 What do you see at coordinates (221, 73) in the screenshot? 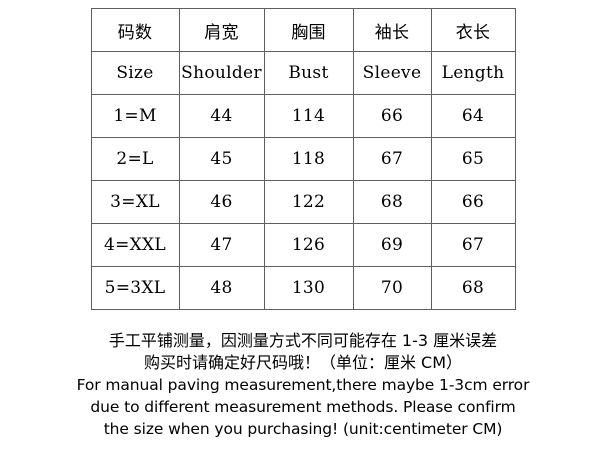
I see `header-cell-en-shoulder: Shoulder` at bounding box center [221, 73].